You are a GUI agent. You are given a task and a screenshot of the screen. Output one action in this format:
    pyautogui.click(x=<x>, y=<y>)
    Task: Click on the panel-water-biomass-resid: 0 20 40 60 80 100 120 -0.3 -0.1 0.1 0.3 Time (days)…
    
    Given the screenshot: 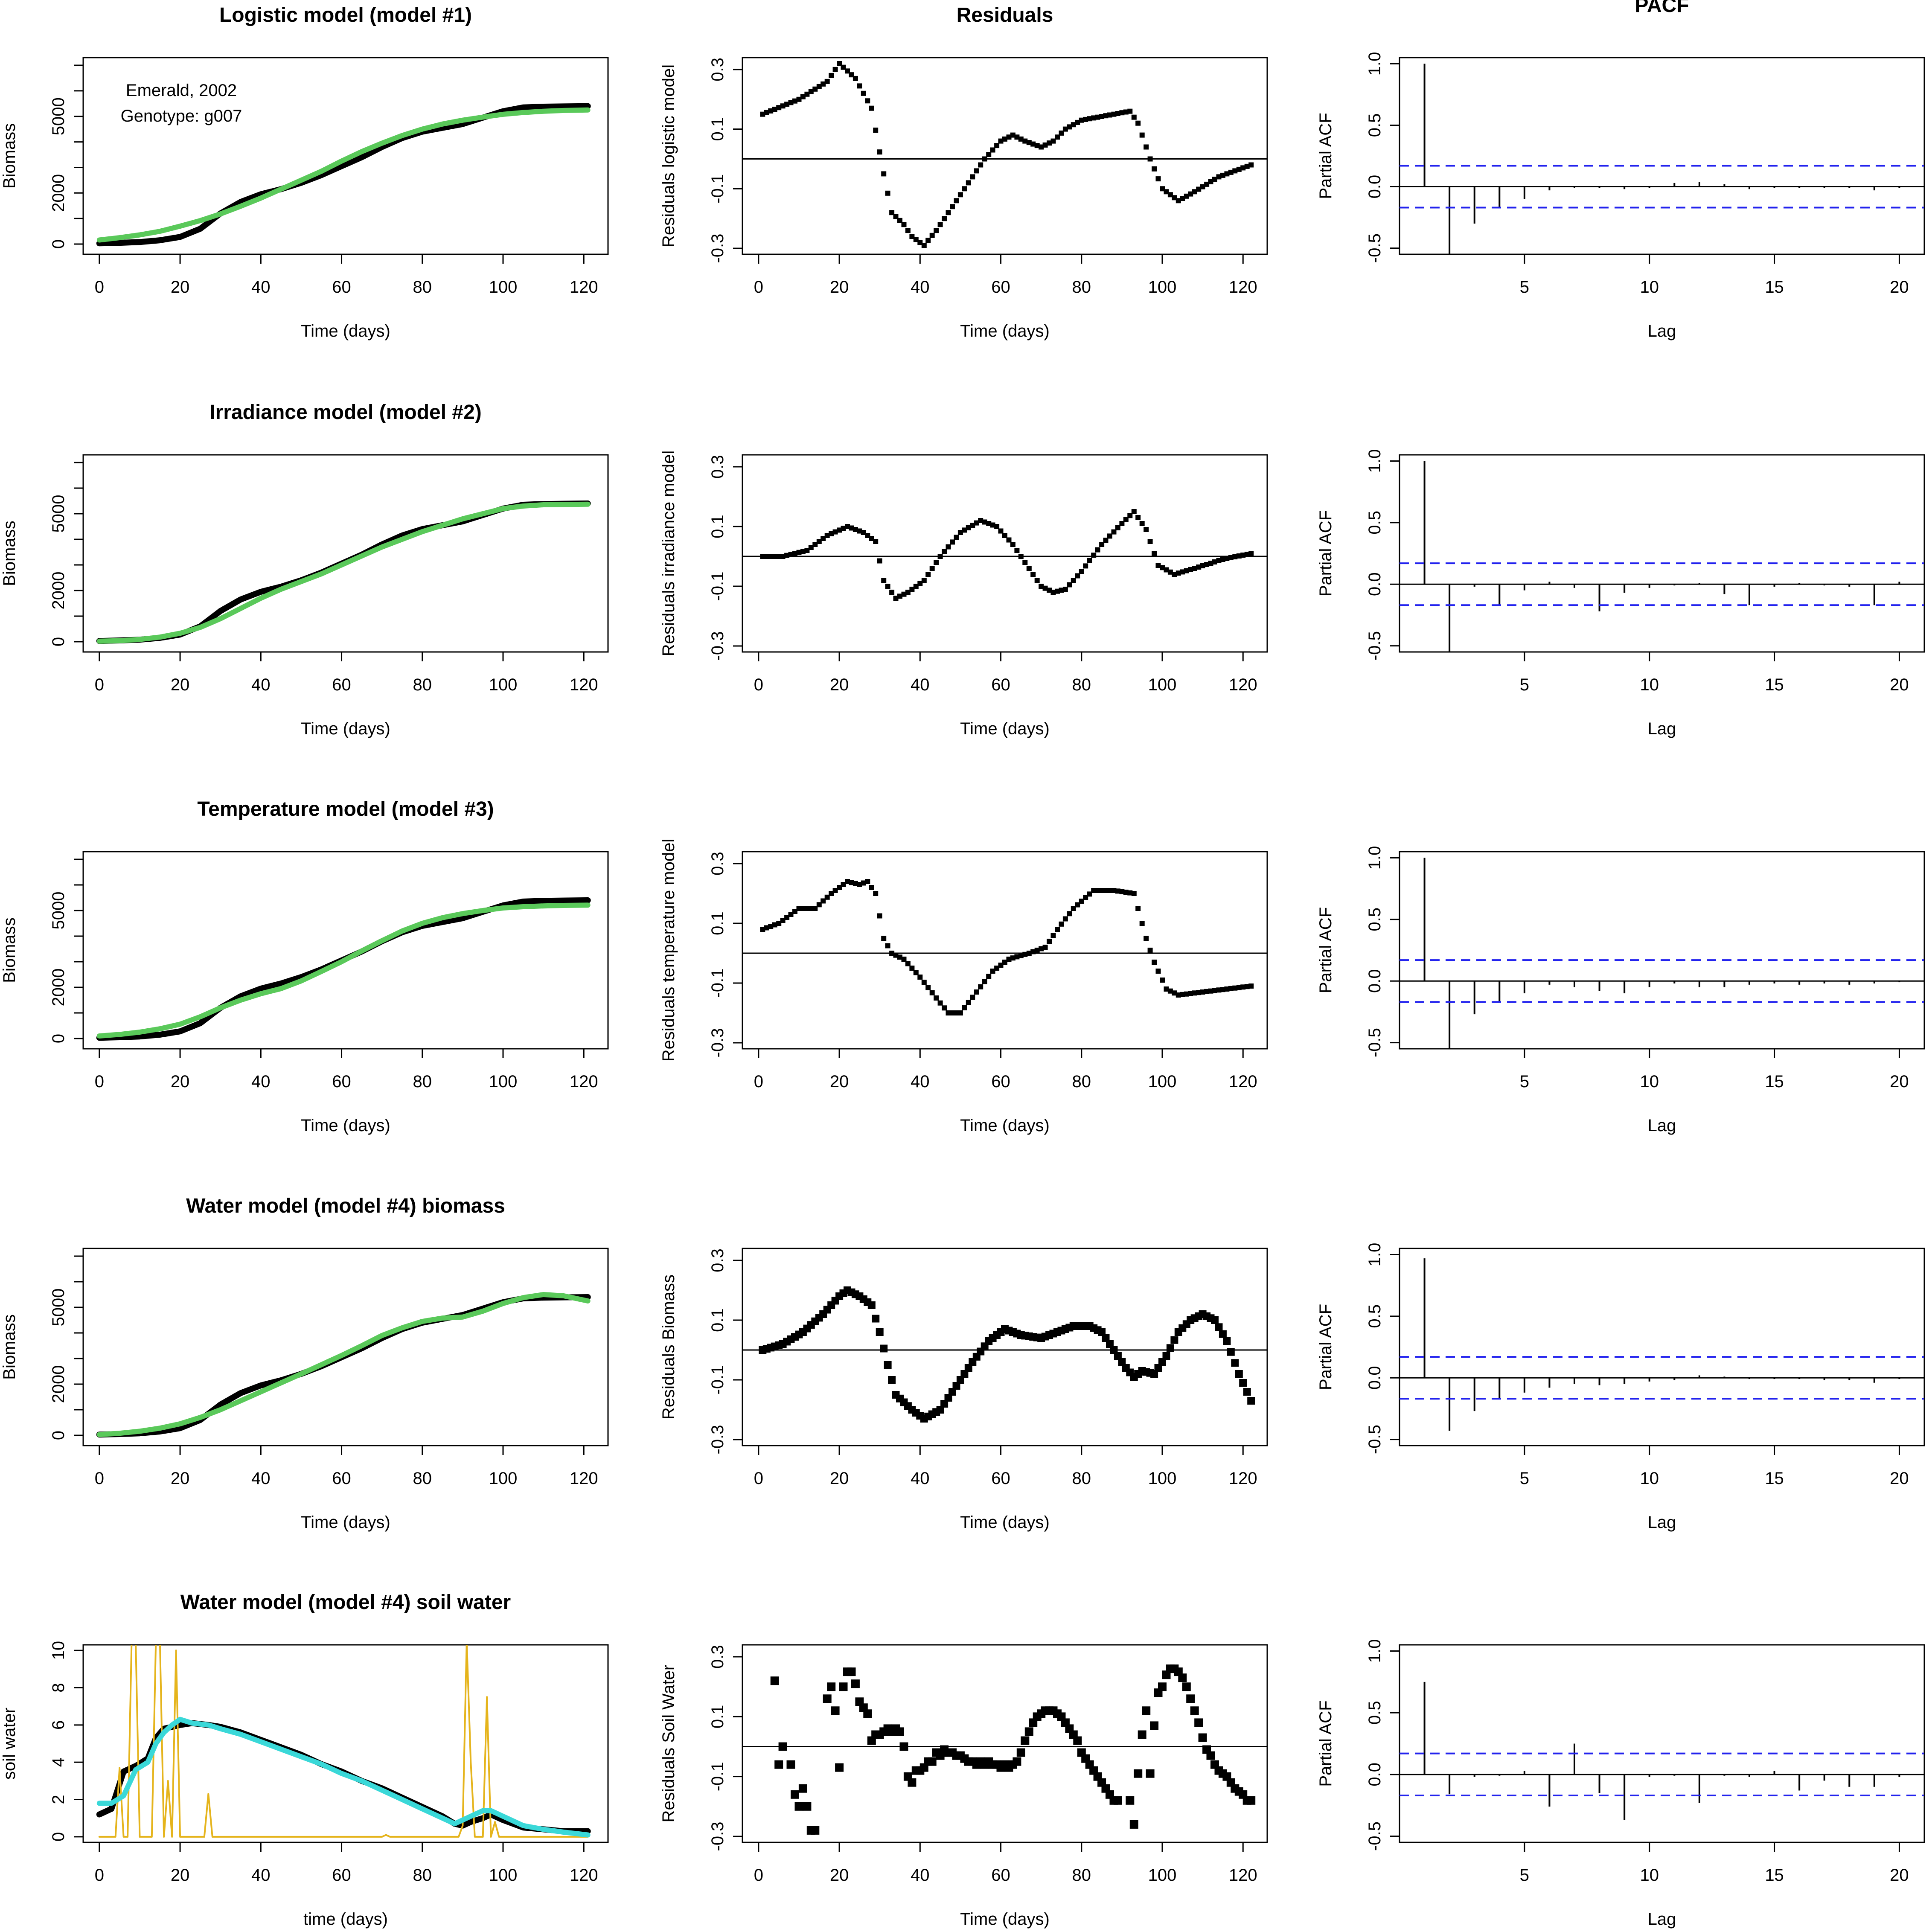 What is the action you would take?
    pyautogui.click(x=964, y=1390)
    